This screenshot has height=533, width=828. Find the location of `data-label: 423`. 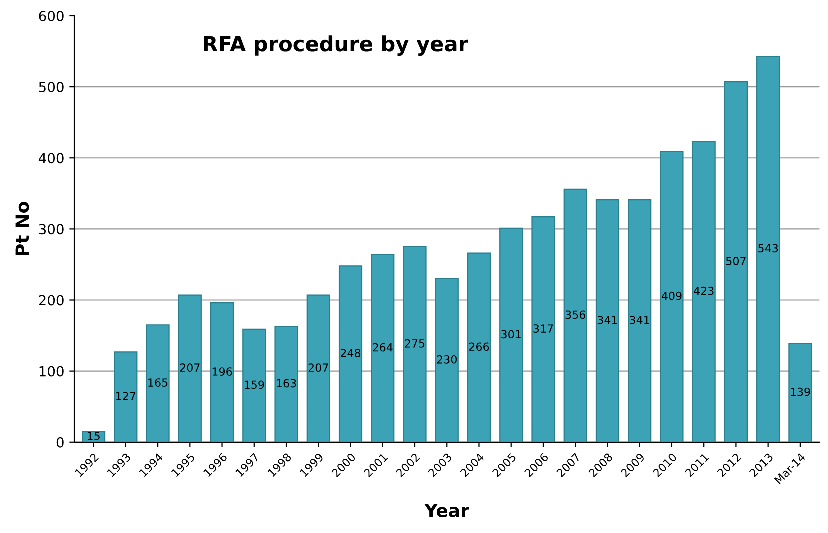

data-label: 423 is located at coordinates (704, 291).